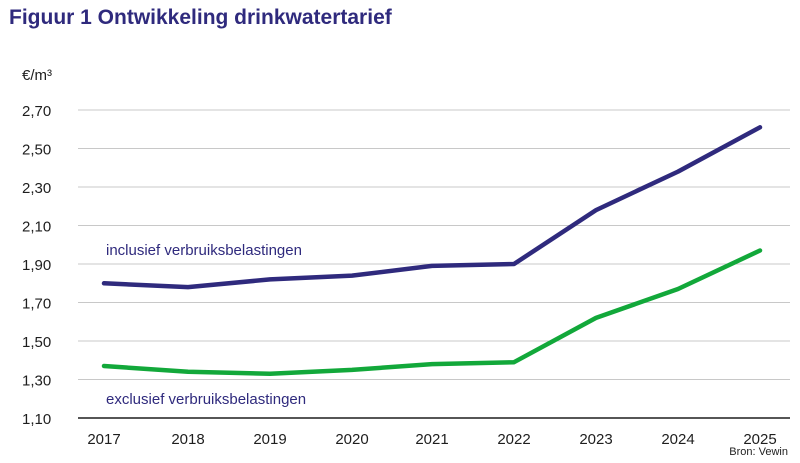 This screenshot has width=800, height=463. I want to click on y-tick-label: 2,10, so click(36, 227).